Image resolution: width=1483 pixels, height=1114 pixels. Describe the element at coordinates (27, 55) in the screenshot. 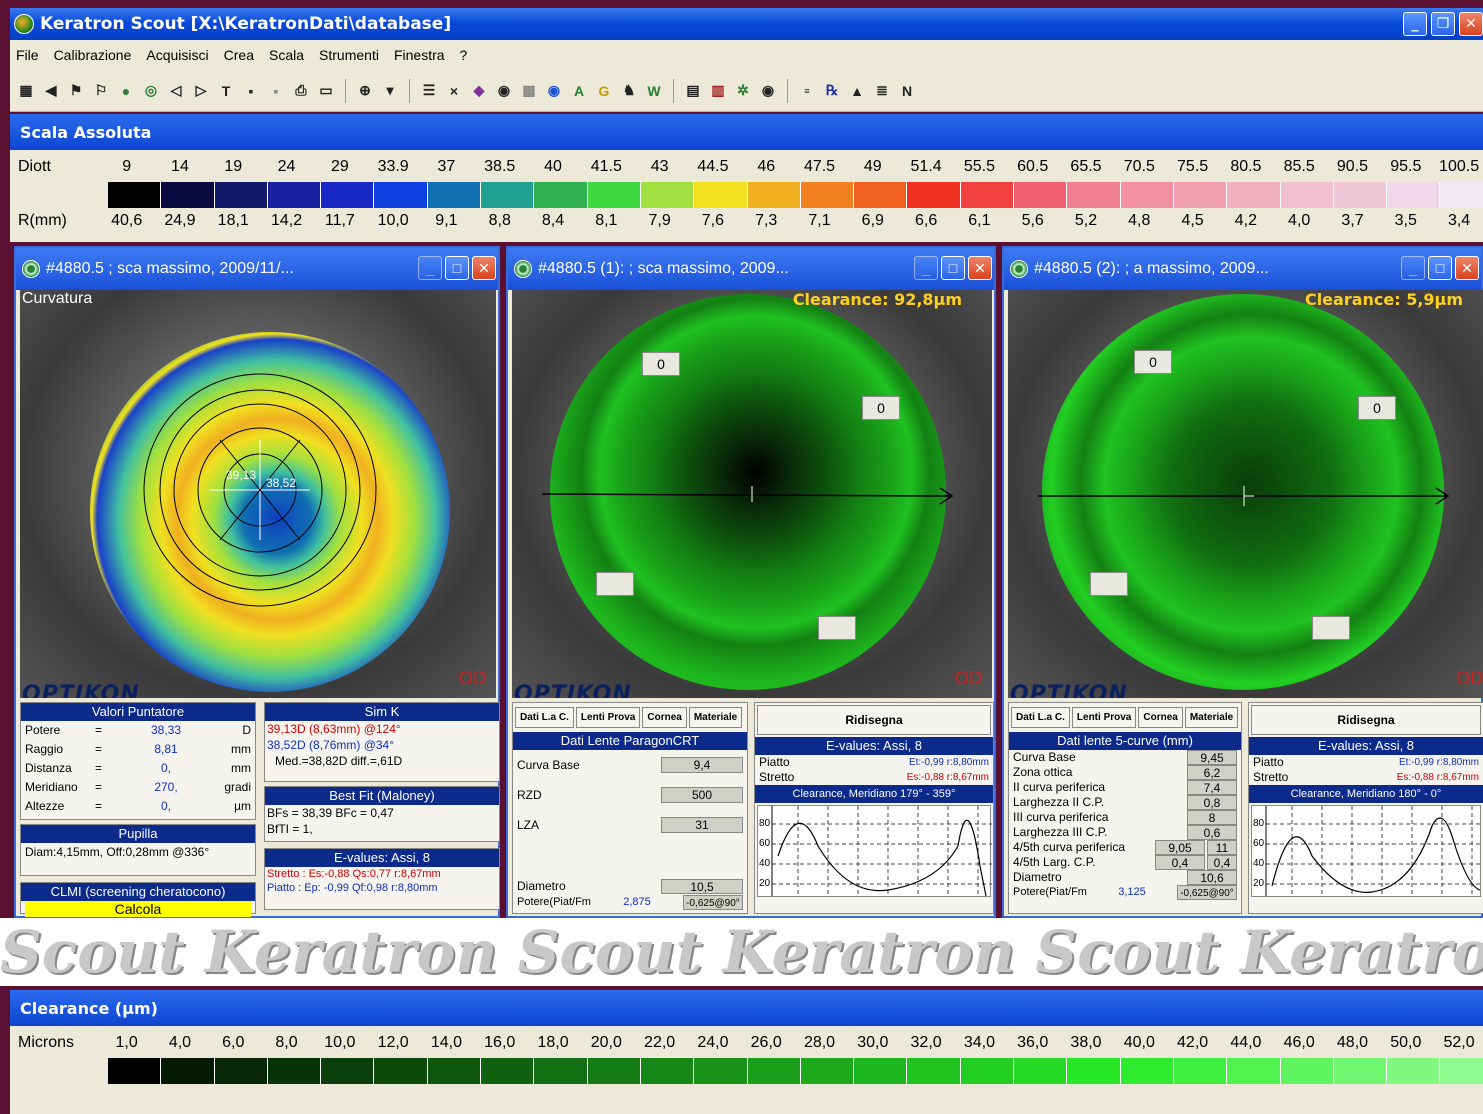

I see `menu-file: File` at that location.